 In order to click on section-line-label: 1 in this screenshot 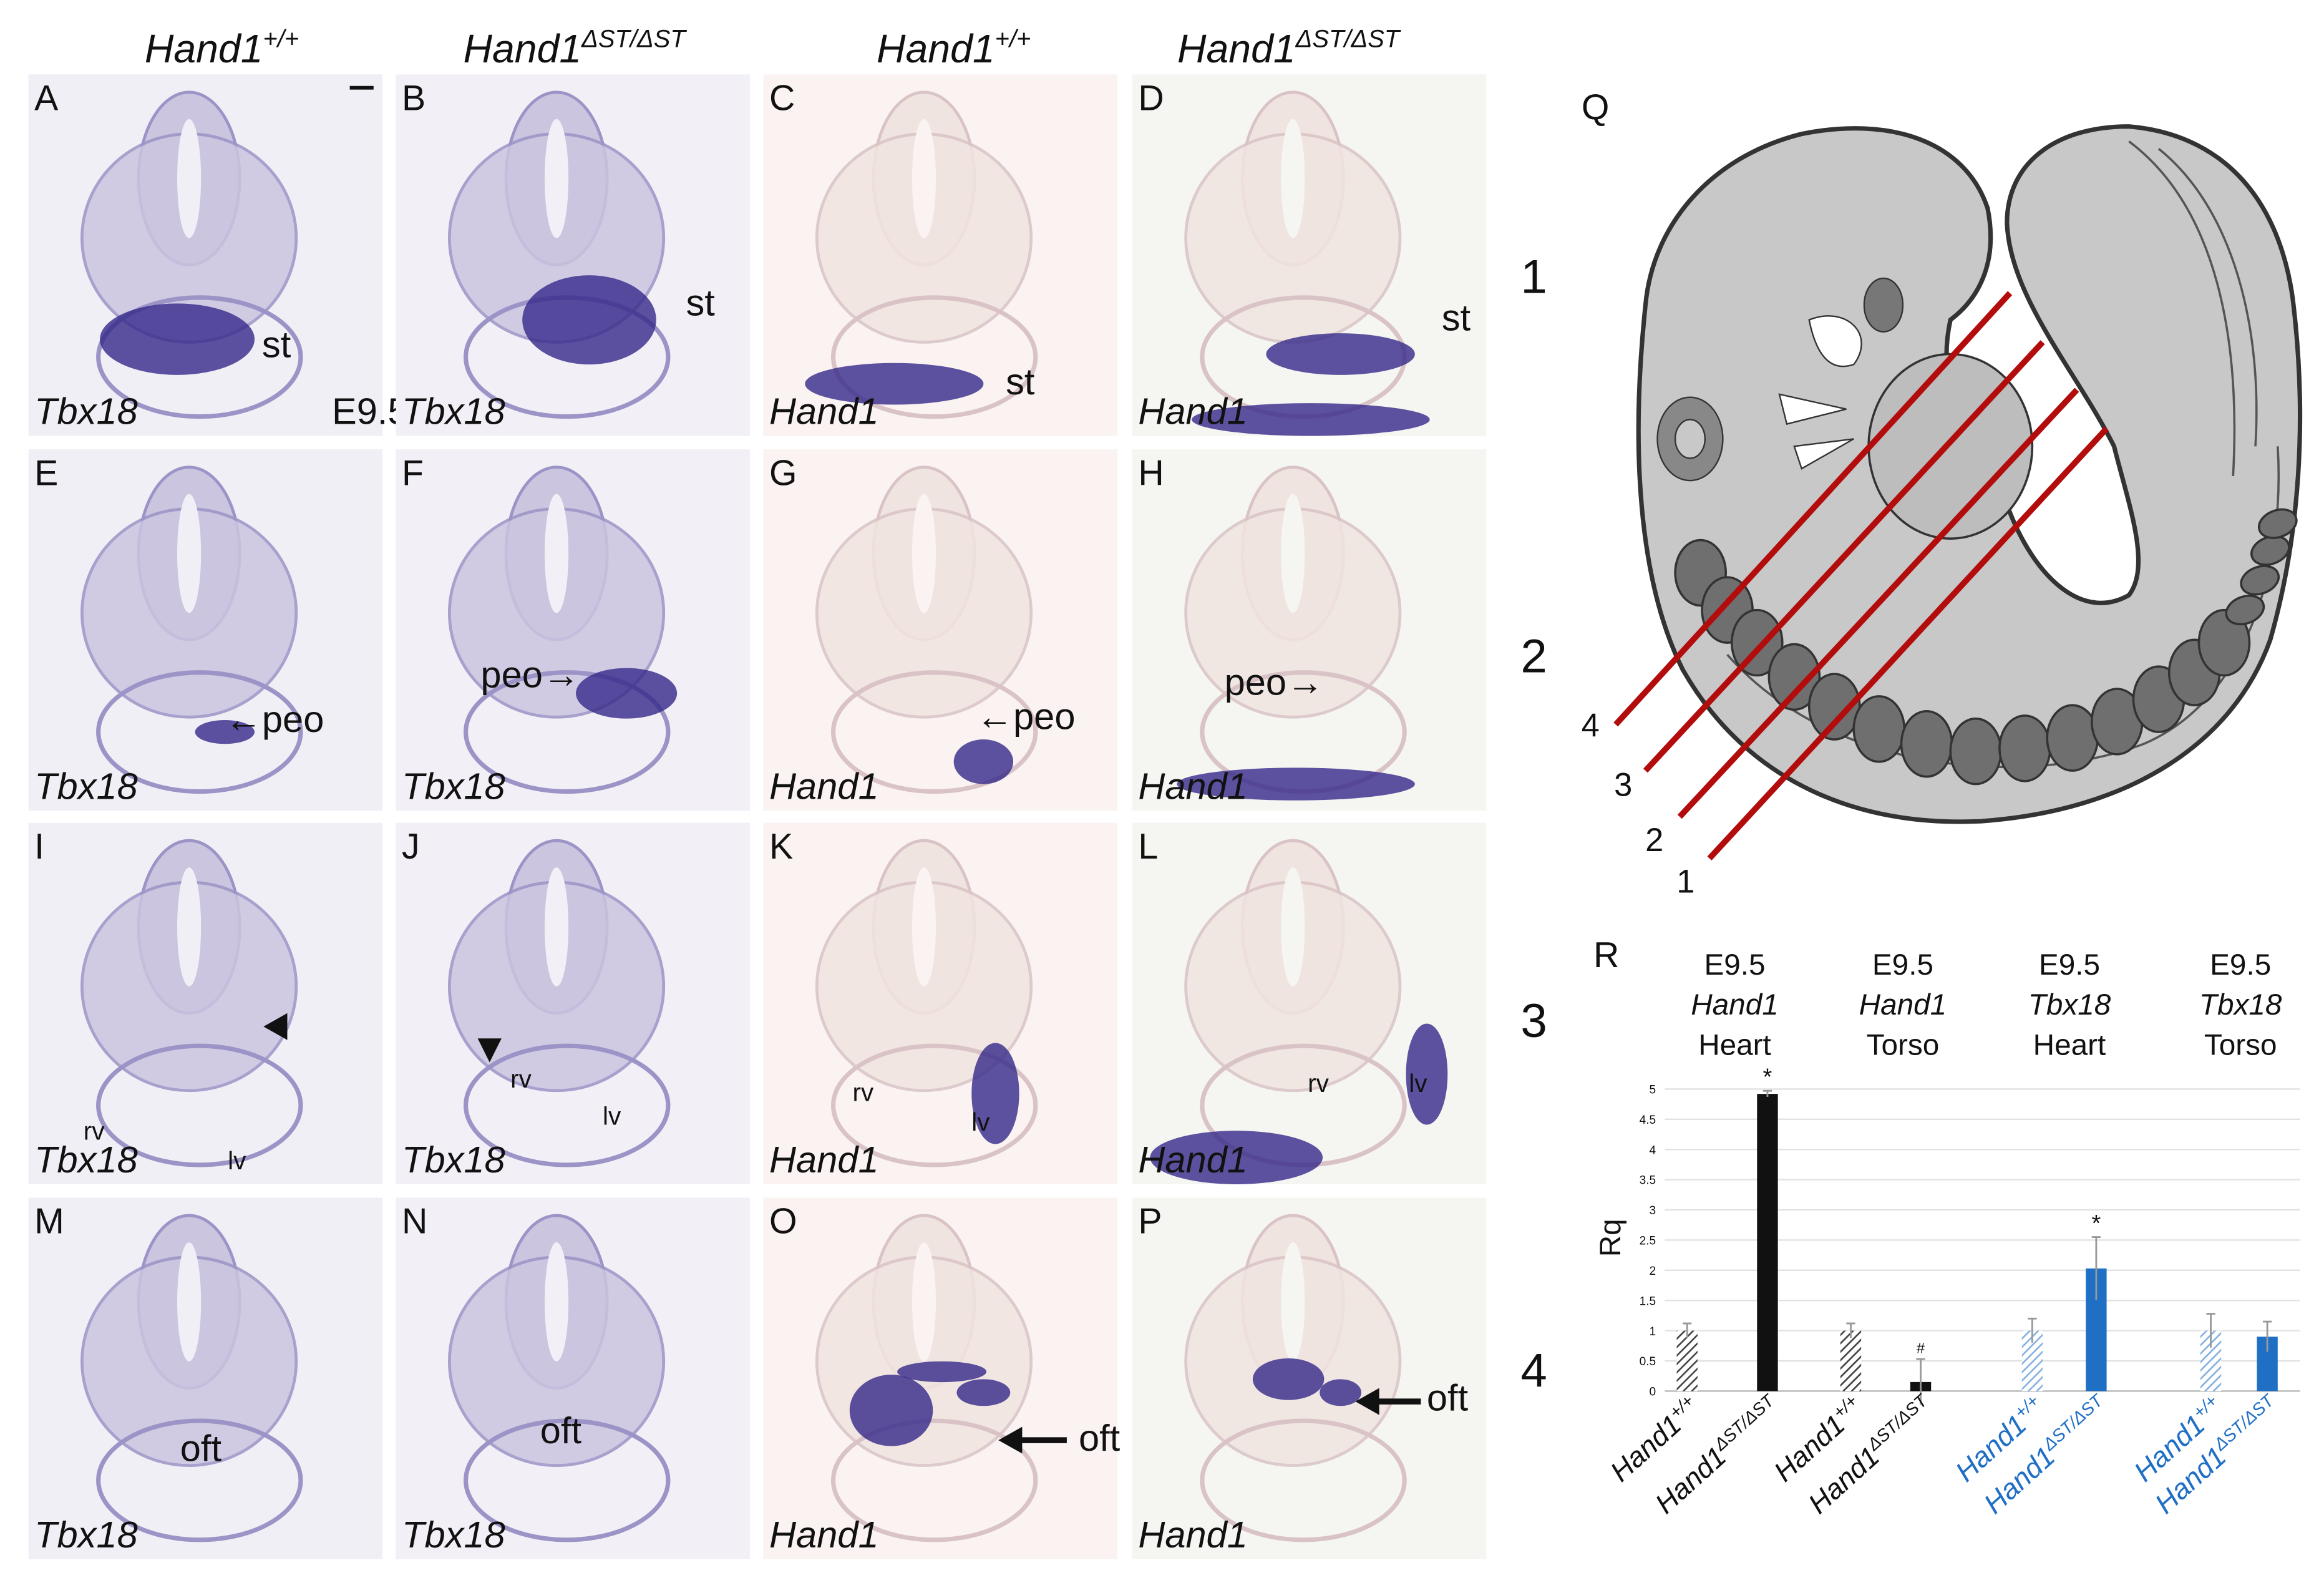, I will do `click(1685, 882)`.